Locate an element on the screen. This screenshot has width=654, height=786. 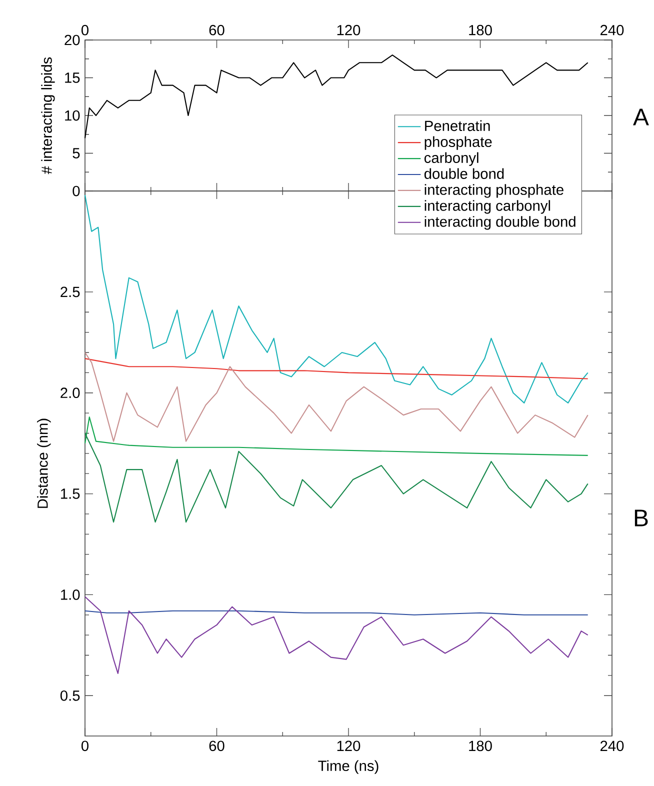
y-tick-label: 20 is located at coordinates (72, 40).